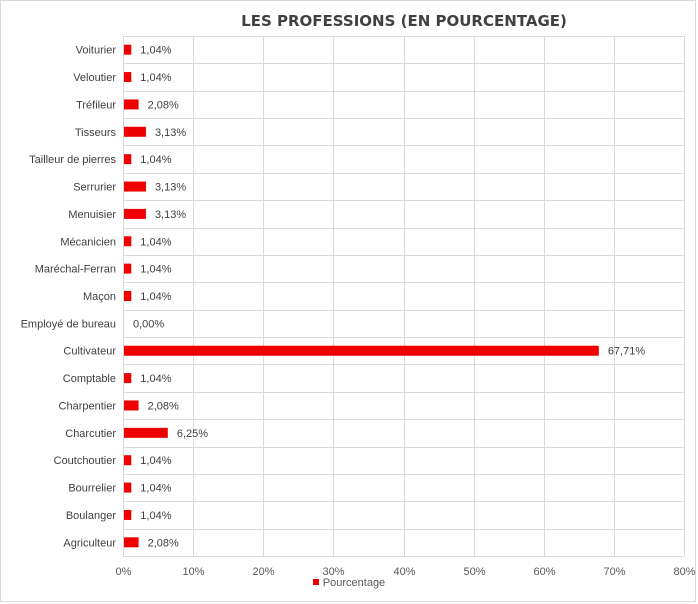 This screenshot has width=698, height=604. I want to click on data-label: 6,25%, so click(192, 434).